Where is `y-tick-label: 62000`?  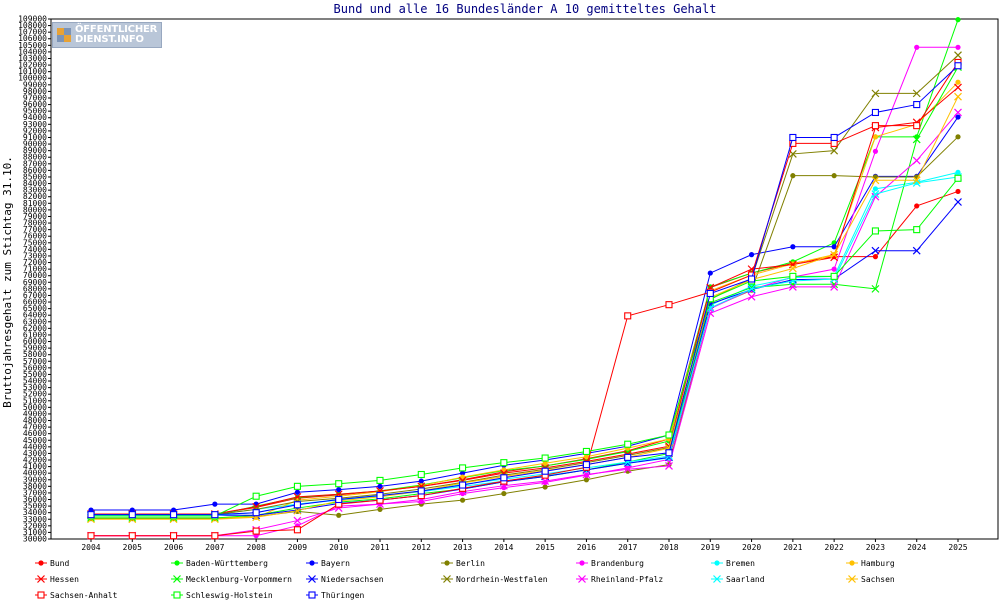 y-tick-label: 62000 is located at coordinates (35, 328).